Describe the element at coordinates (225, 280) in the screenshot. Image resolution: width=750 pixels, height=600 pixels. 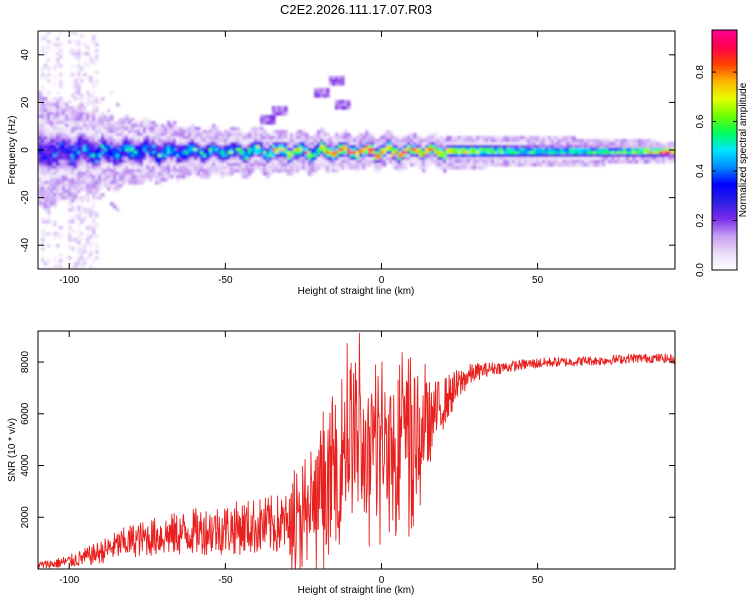
I see `spectrogram-x-tick-label: -50` at that location.